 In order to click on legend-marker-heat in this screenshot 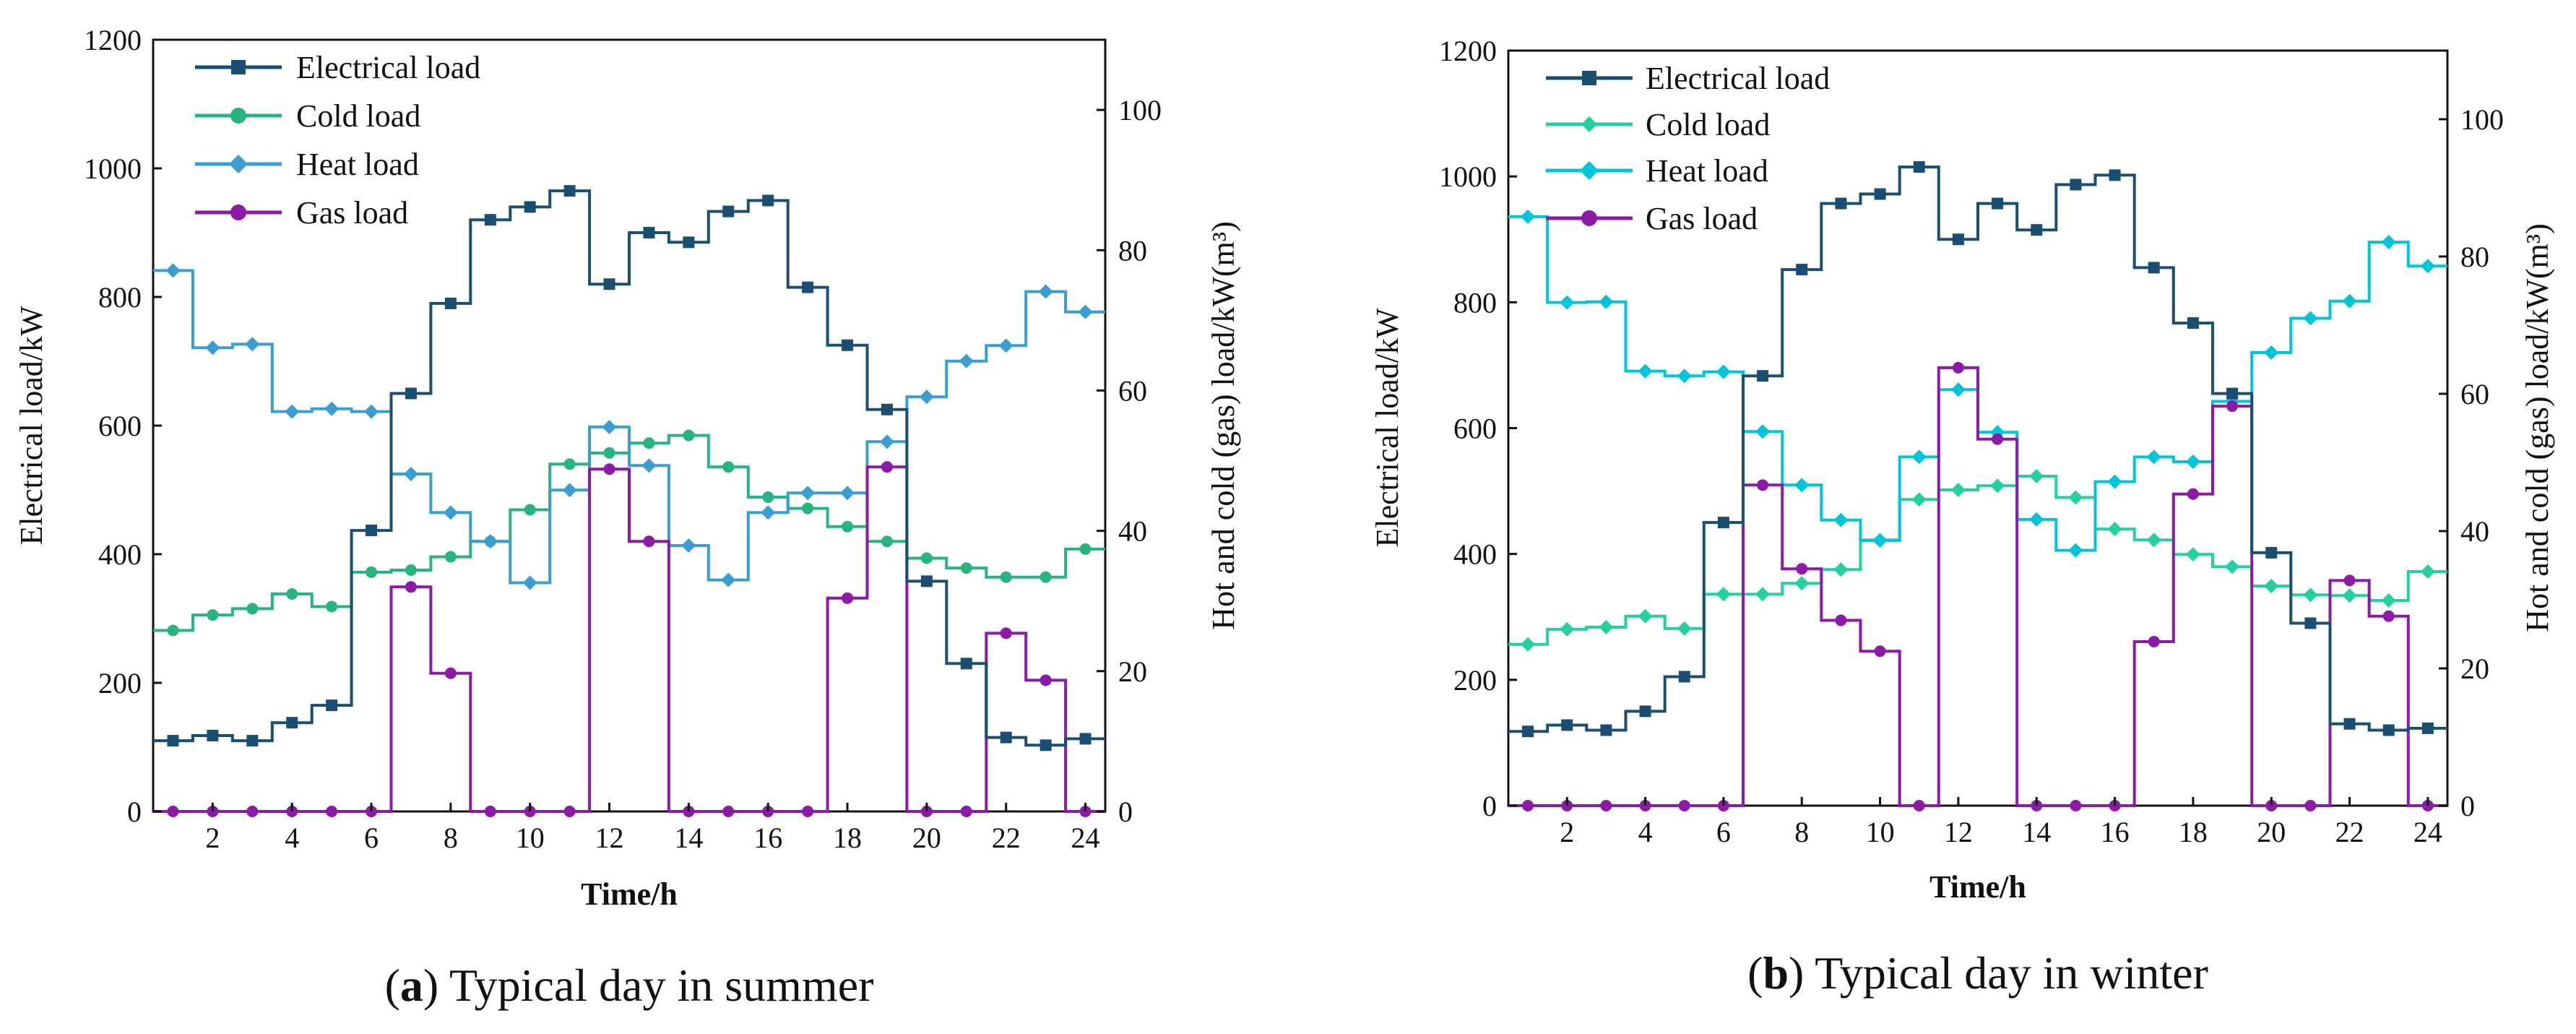, I will do `click(1589, 171)`.